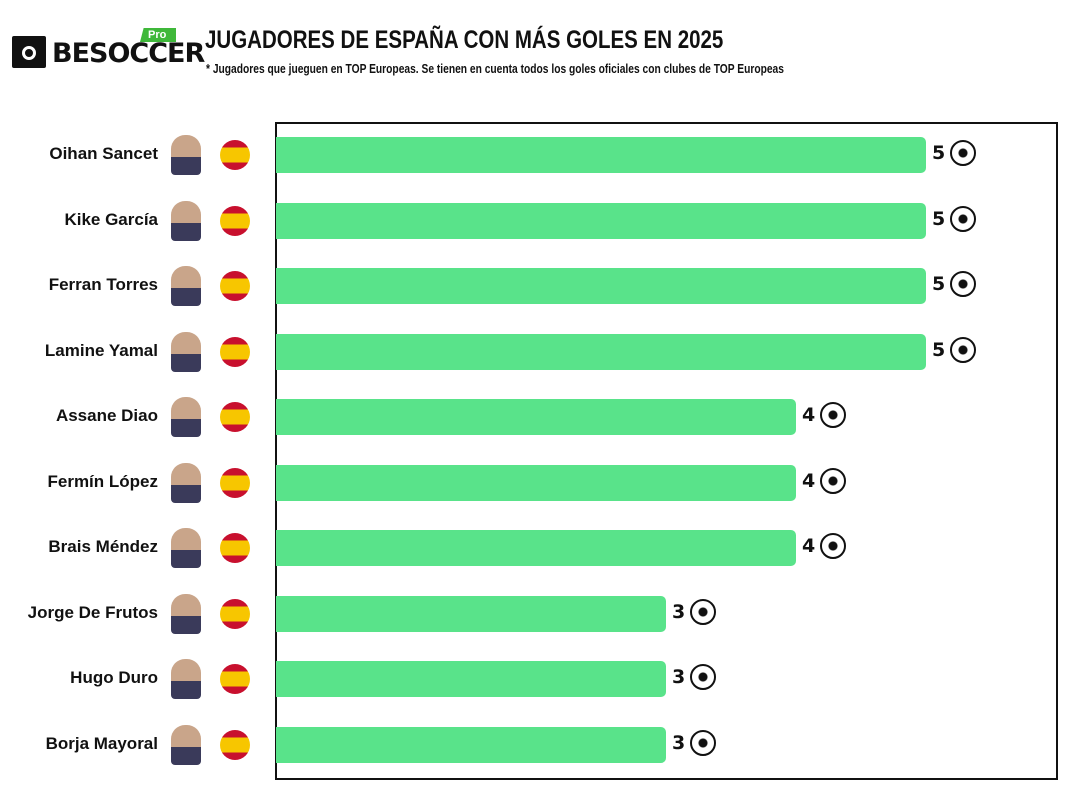  I want to click on bar-row: Borja Mayoral 3, so click(533, 744).